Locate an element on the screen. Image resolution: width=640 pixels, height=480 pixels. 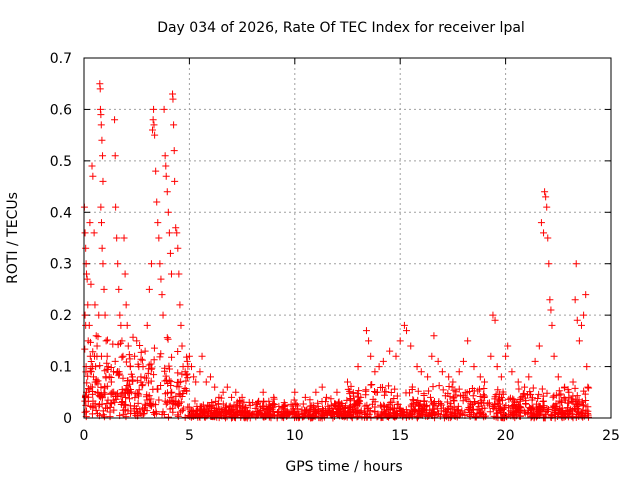
y-tick-label: 0.4 is located at coordinates (61, 213).